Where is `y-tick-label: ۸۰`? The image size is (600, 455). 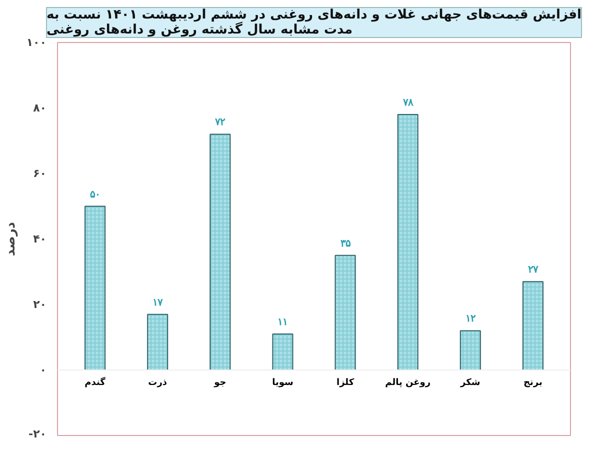
y-tick-label: ۸۰ is located at coordinates (40, 108).